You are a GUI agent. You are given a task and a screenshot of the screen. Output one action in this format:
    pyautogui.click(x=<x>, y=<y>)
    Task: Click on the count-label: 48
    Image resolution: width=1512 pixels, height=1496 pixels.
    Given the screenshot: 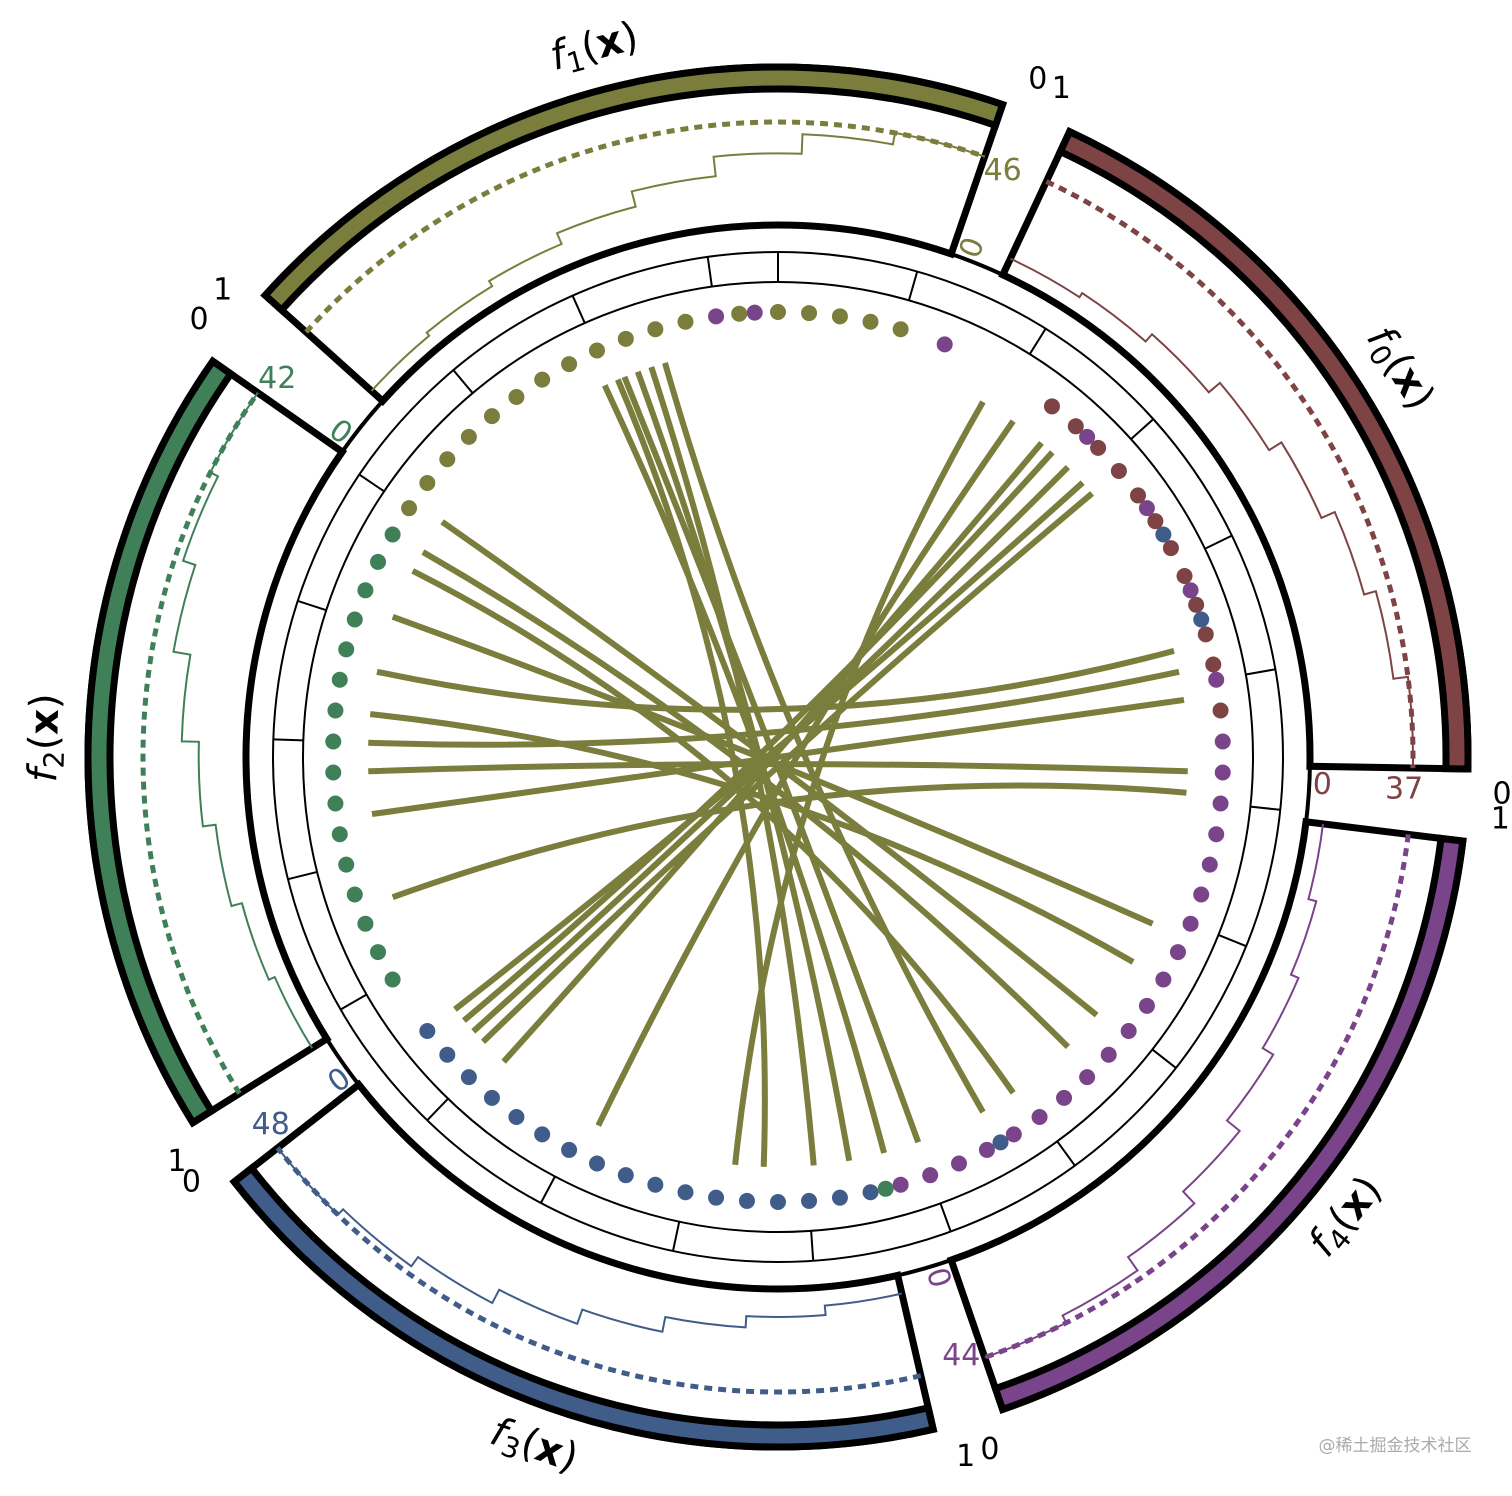 What is the action you would take?
    pyautogui.click(x=271, y=1124)
    